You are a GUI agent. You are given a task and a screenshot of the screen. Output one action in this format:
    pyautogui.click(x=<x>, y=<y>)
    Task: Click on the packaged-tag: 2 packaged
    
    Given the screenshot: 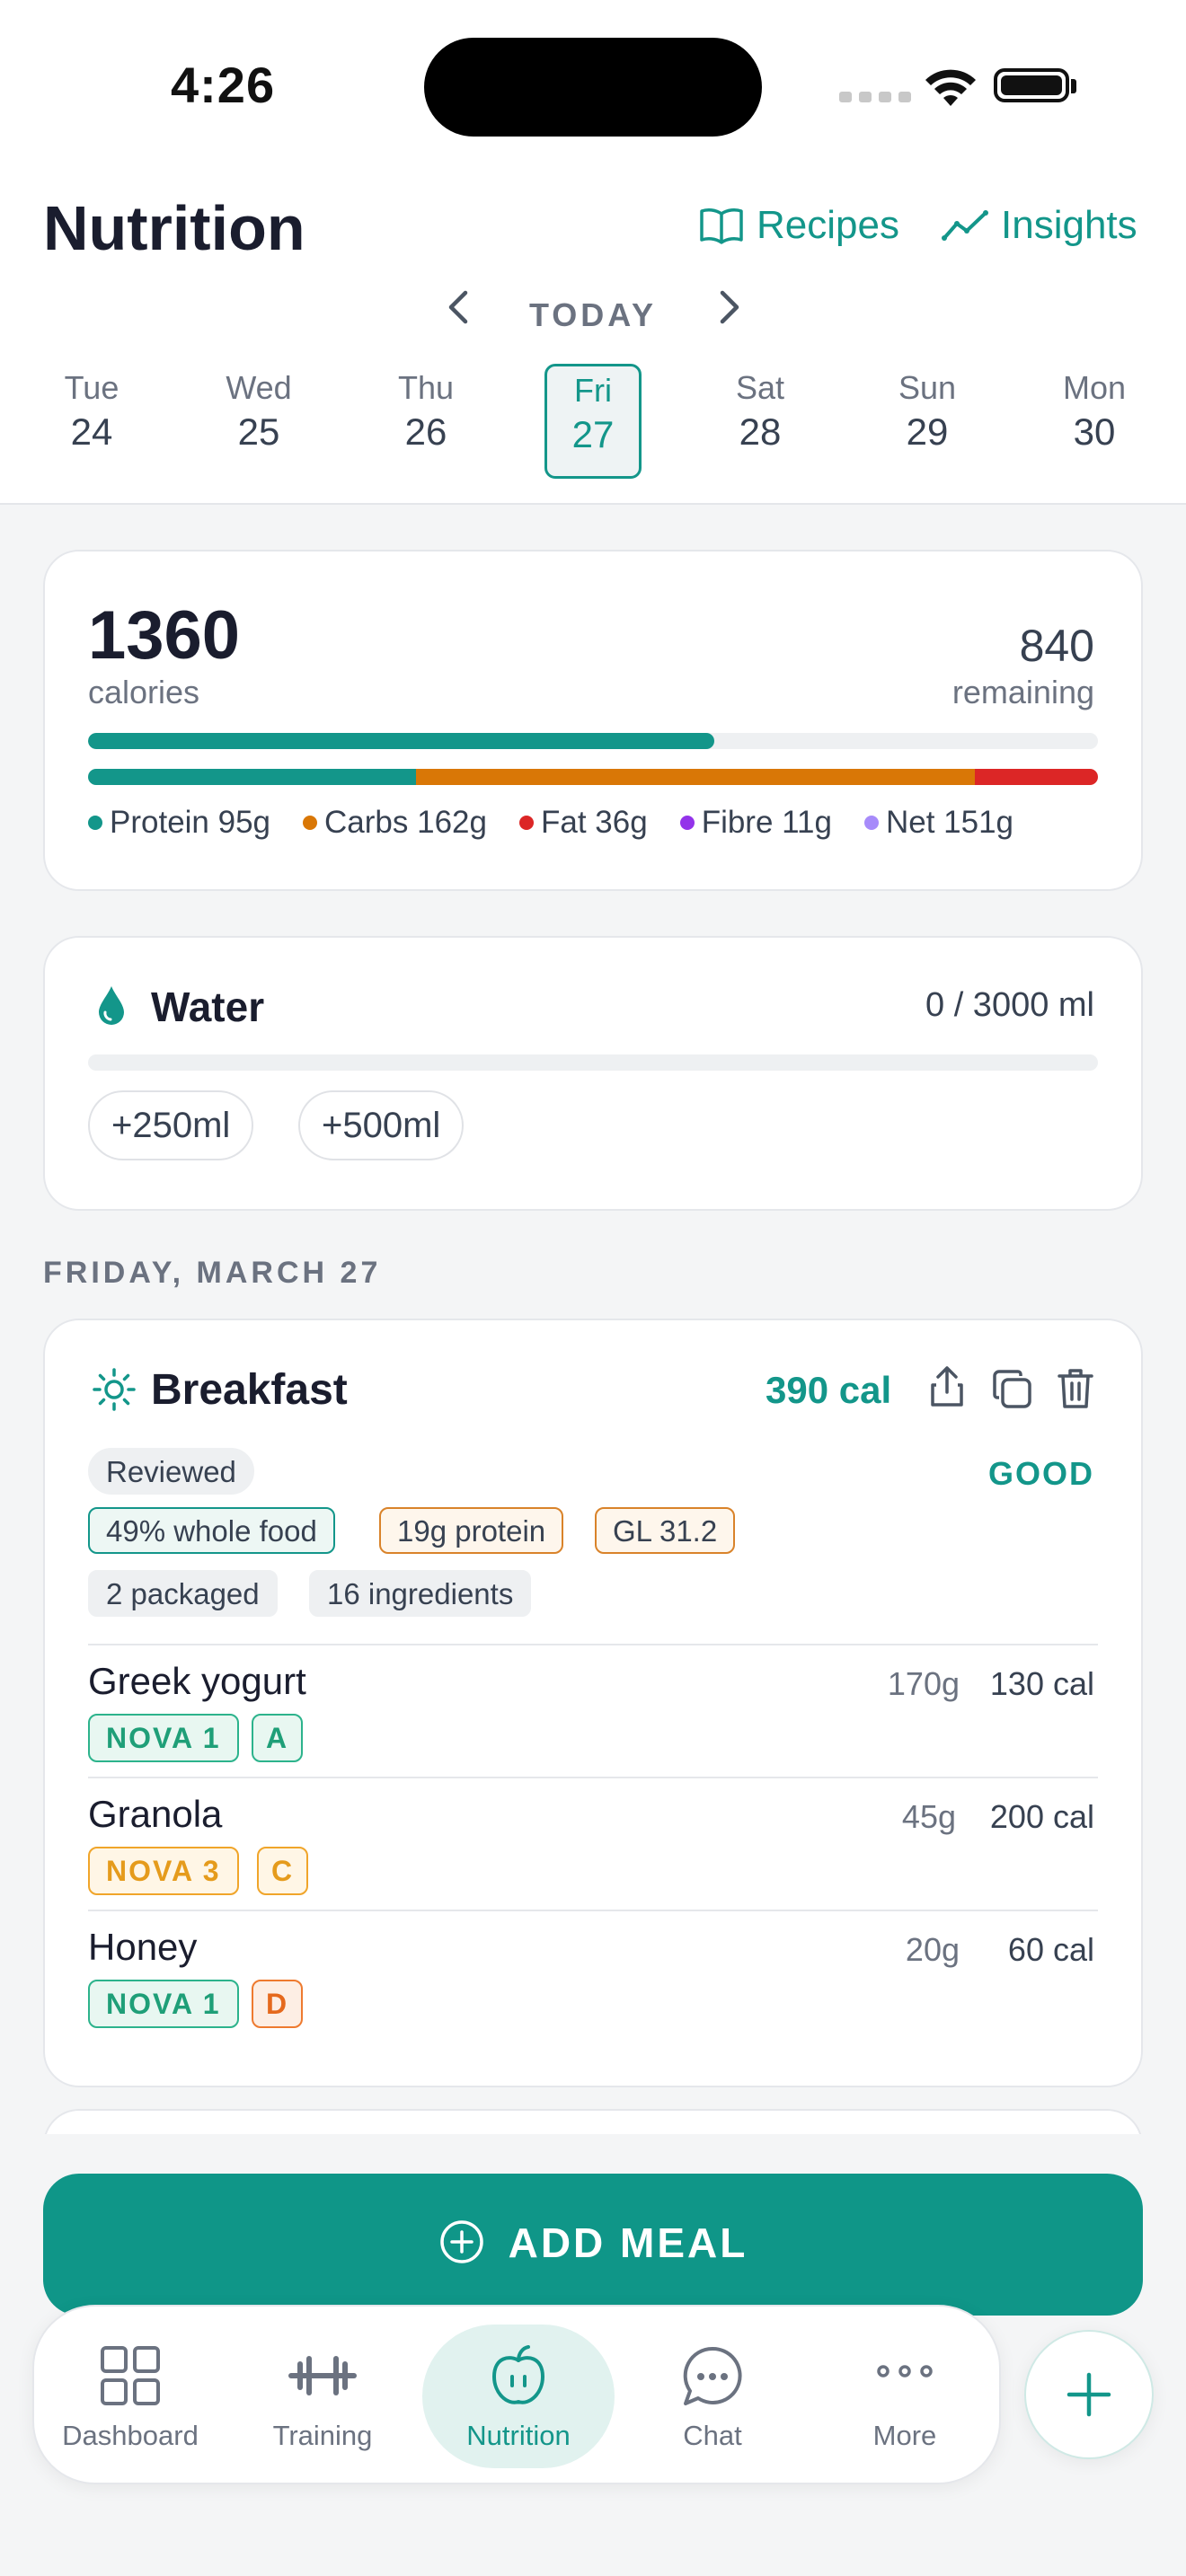 What is the action you would take?
    pyautogui.click(x=183, y=1593)
    